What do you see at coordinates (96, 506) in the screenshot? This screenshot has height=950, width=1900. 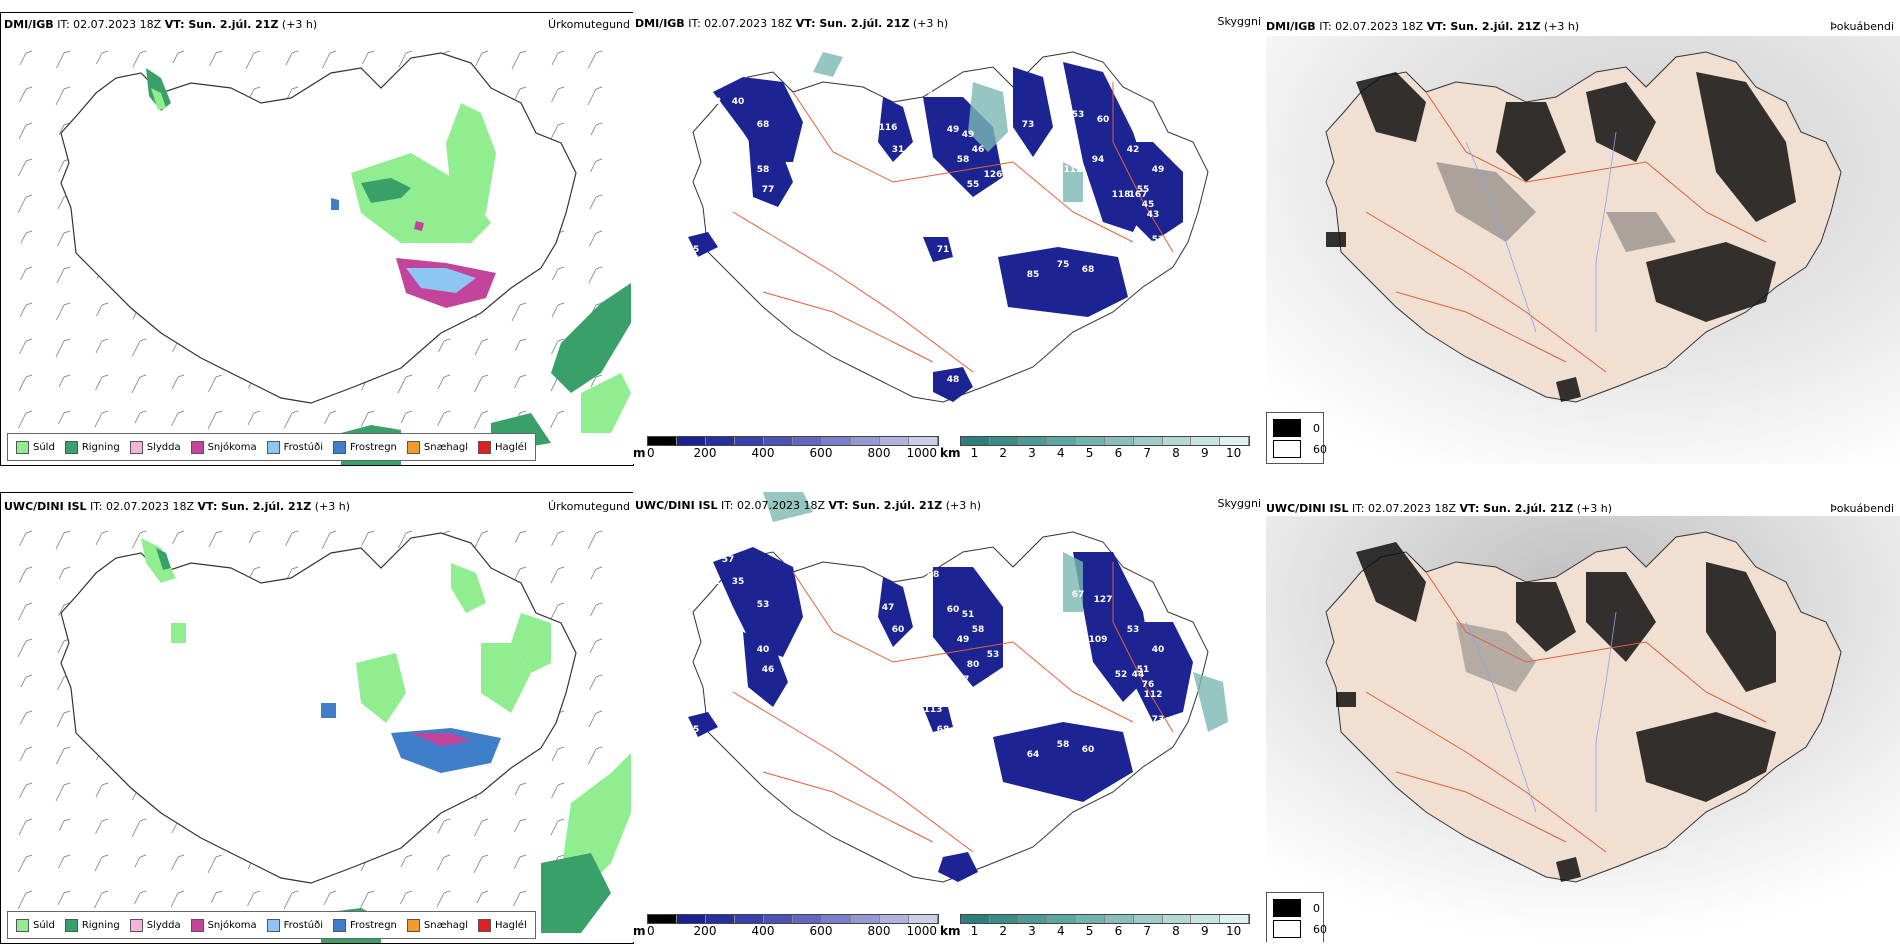 I see `it-label: IT:` at bounding box center [96, 506].